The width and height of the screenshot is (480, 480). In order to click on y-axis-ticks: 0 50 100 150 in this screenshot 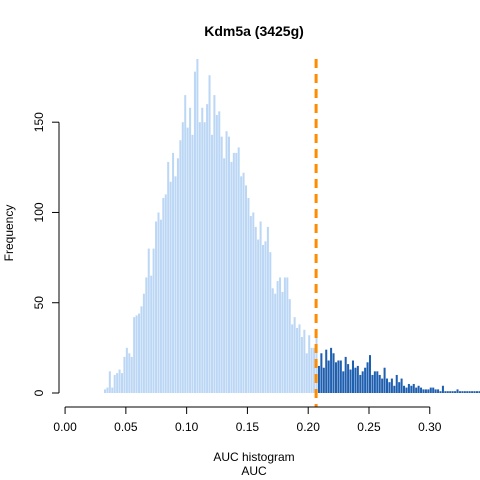, I will do `click(45, 254)`.